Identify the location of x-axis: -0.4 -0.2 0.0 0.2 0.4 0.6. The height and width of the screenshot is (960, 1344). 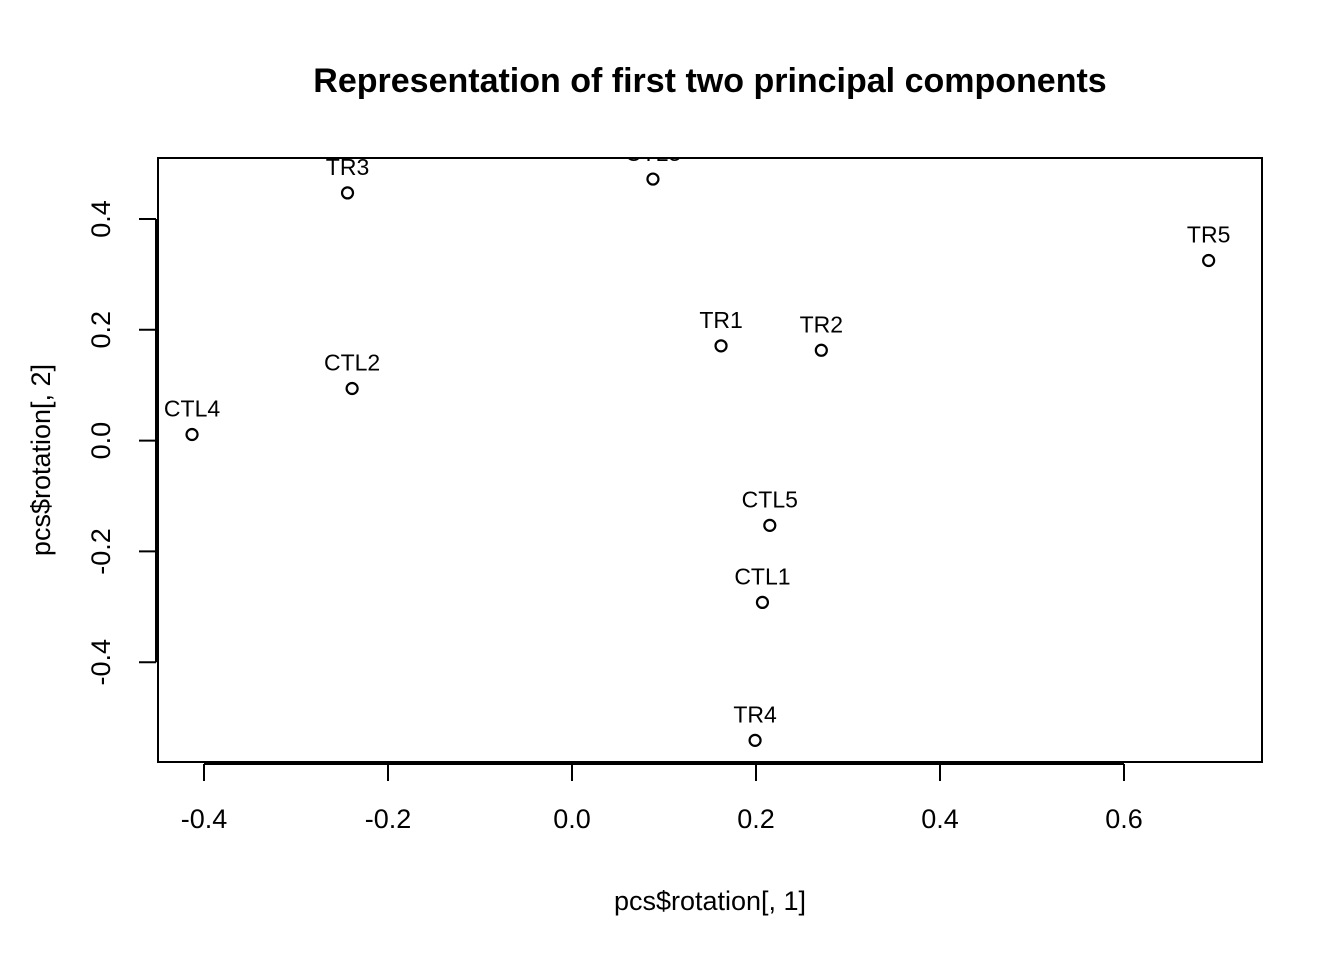
(662, 798).